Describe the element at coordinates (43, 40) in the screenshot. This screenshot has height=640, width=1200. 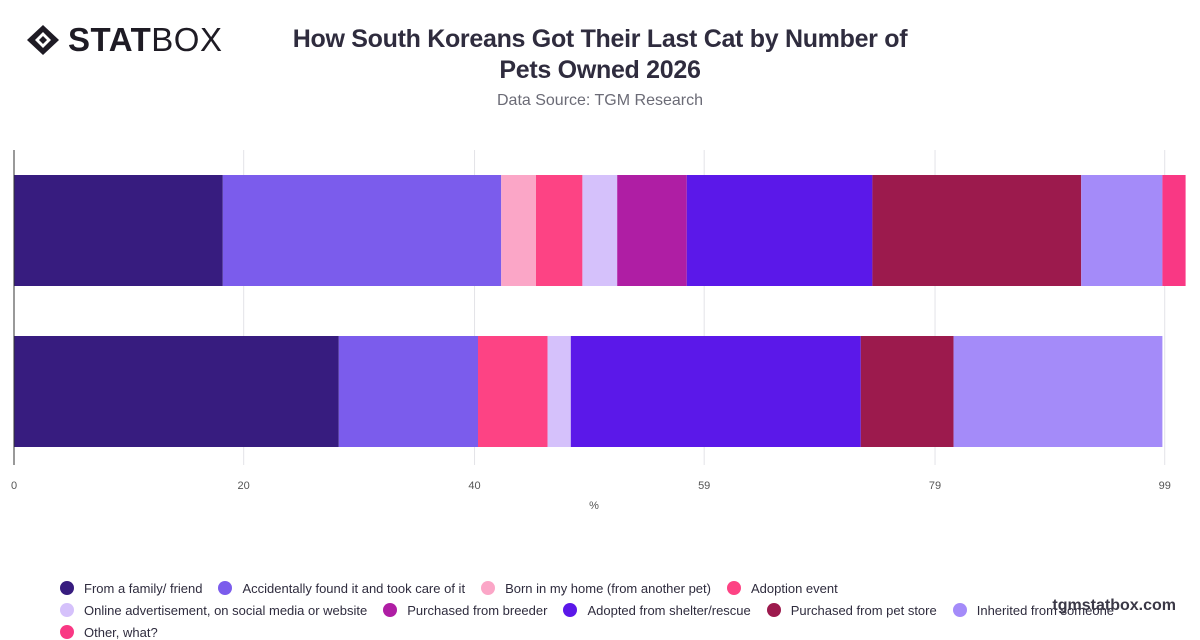
I see `statbox-diamond-icon` at that location.